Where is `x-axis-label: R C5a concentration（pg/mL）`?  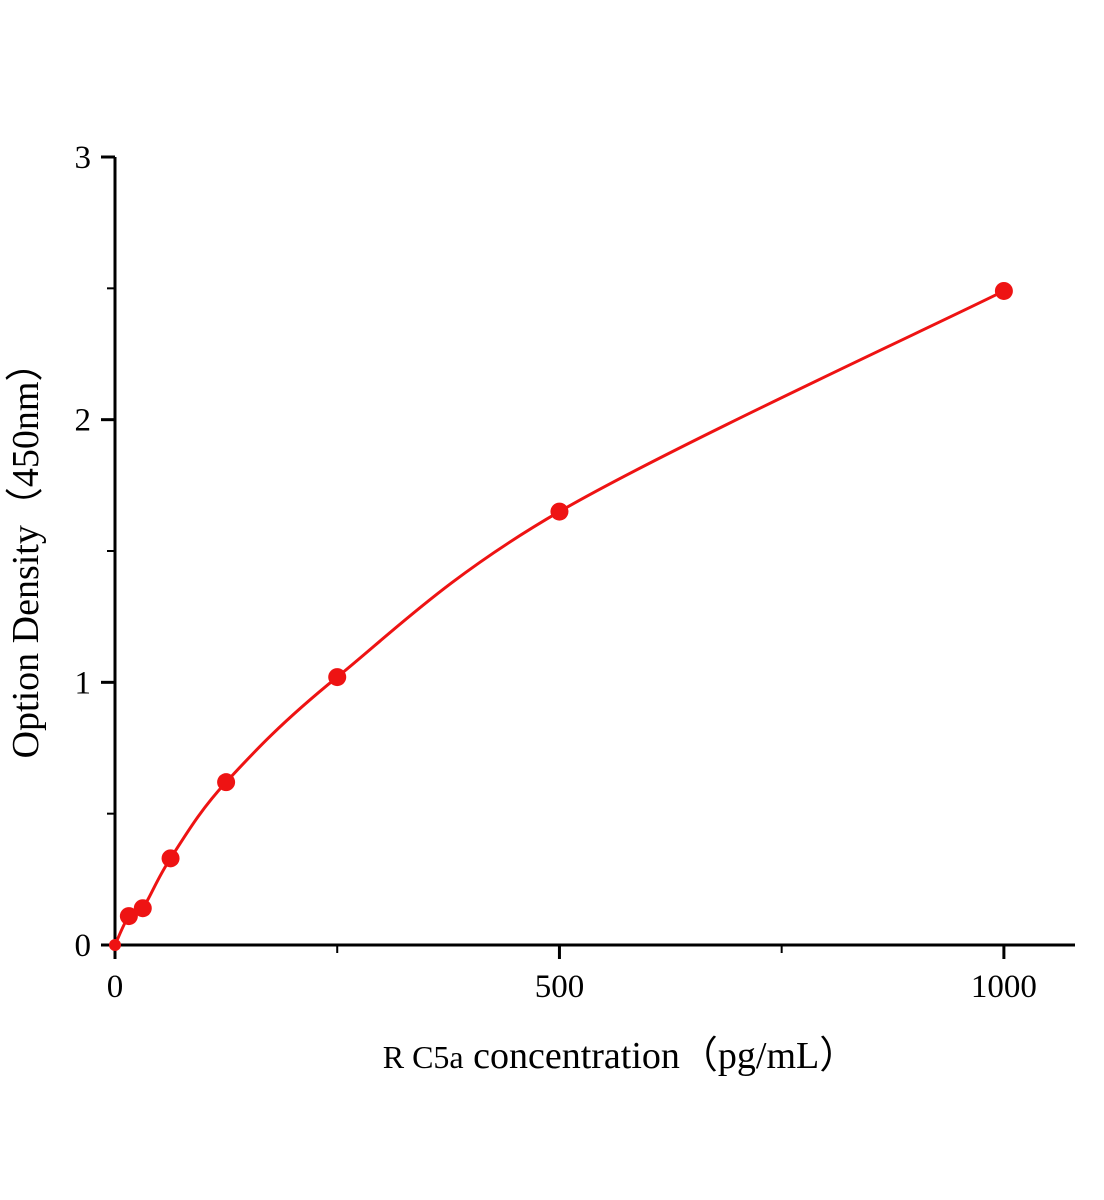
x-axis-label: R C5a concentration（pg/mL） is located at coordinates (620, 1056).